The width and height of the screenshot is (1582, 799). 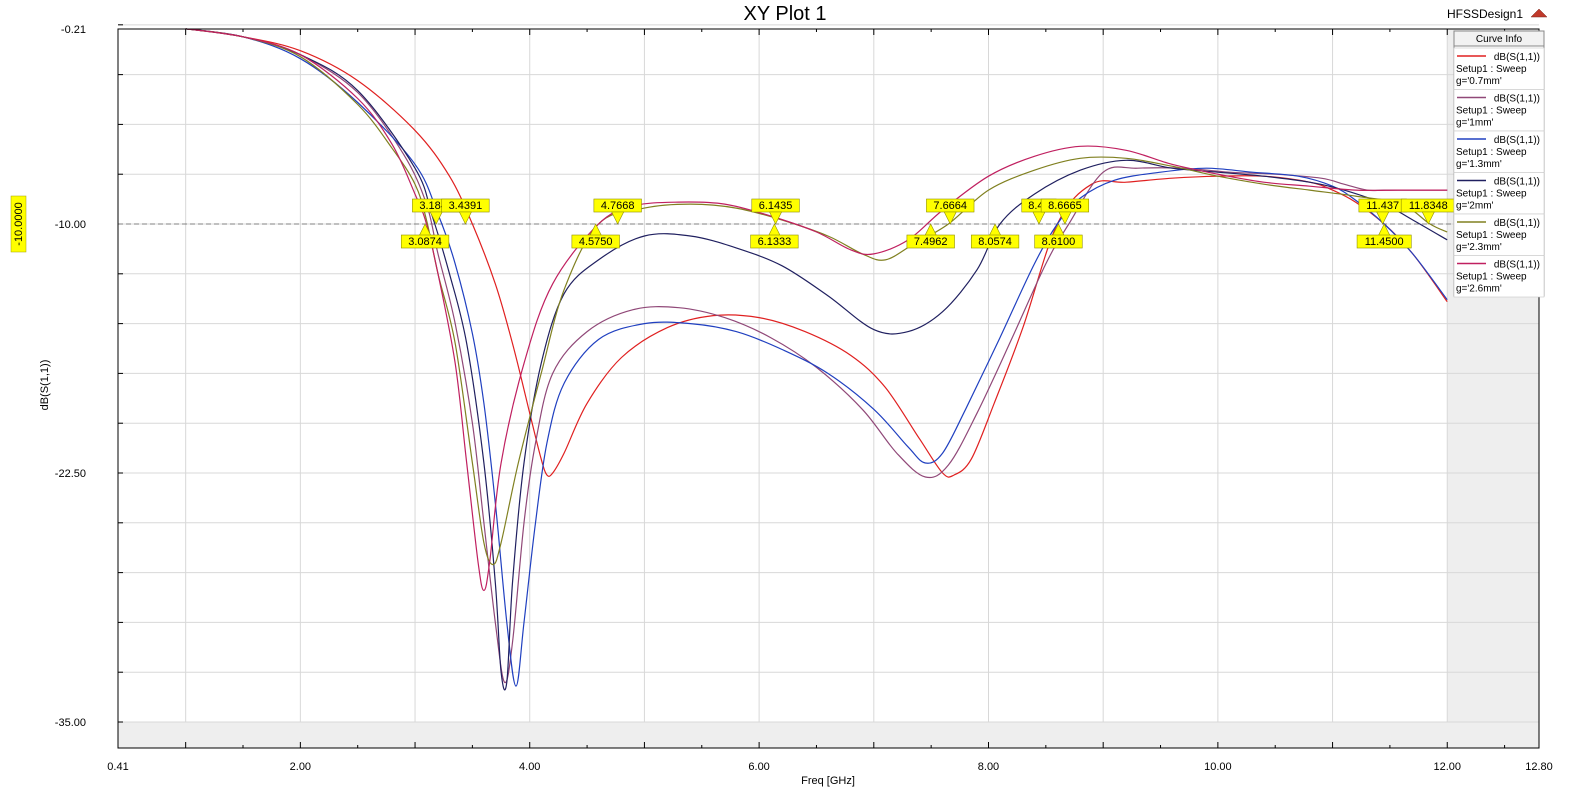 I want to click on marker-1: 3.4391, so click(x=465, y=211).